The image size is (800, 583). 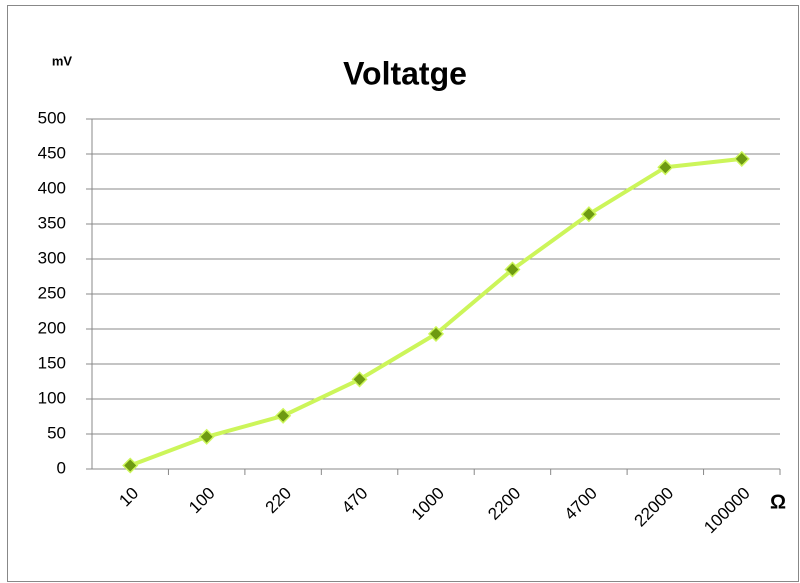 I want to click on y-tick-label: 0, so click(x=61, y=467).